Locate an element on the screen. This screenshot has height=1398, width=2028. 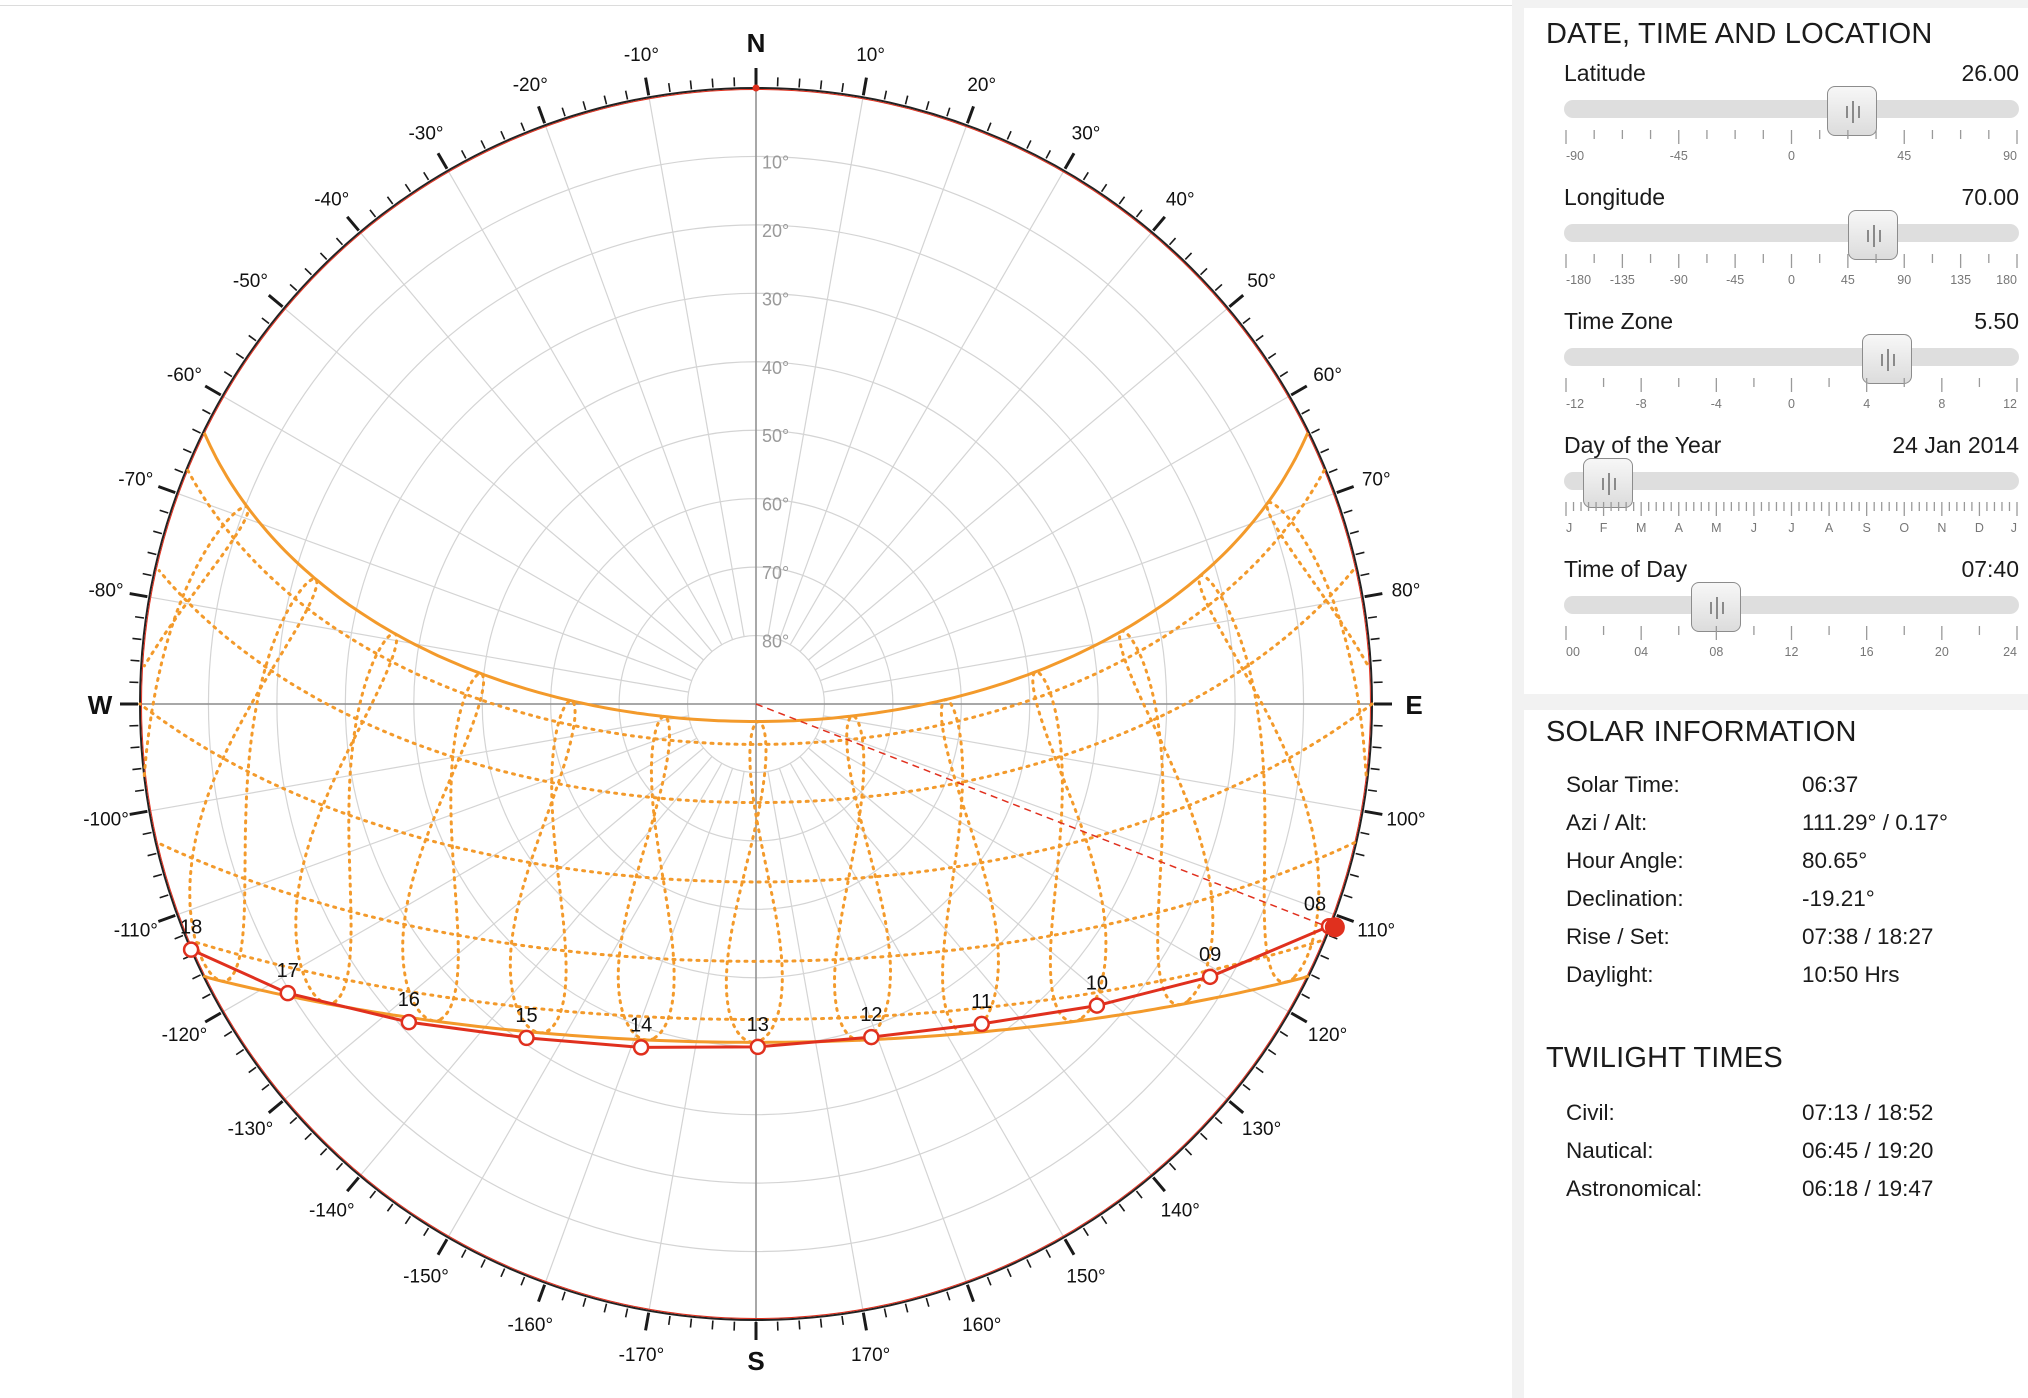
tick-label: -12 is located at coordinates (1575, 404).